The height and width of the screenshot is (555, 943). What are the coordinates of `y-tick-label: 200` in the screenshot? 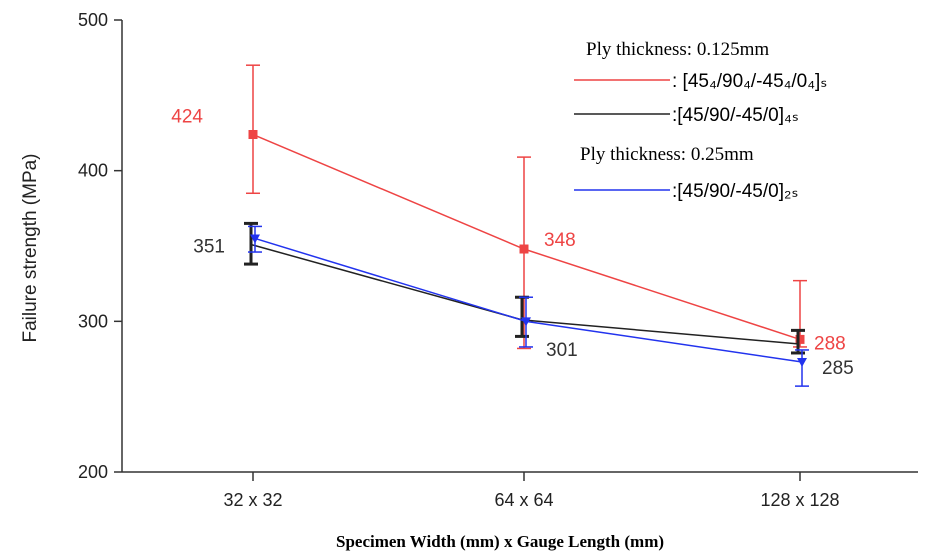 It's located at (93, 472).